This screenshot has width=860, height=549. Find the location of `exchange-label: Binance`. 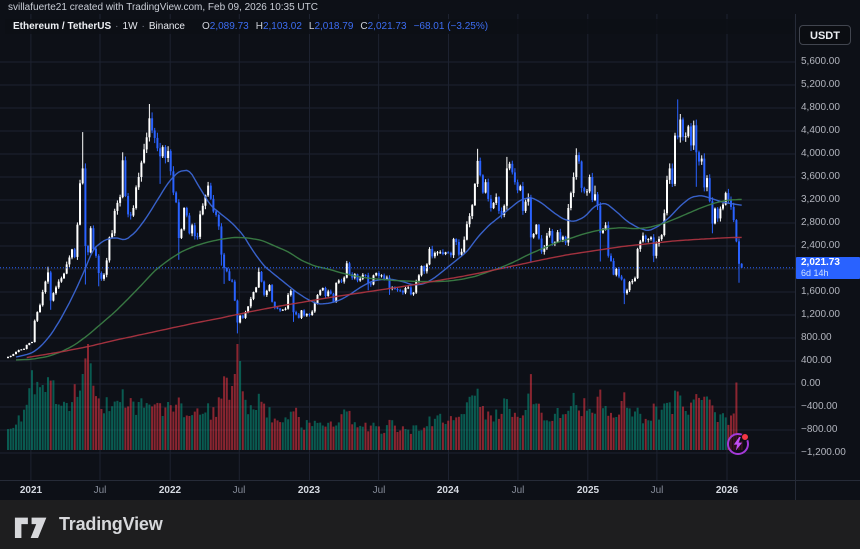

exchange-label: Binance is located at coordinates (166, 26).